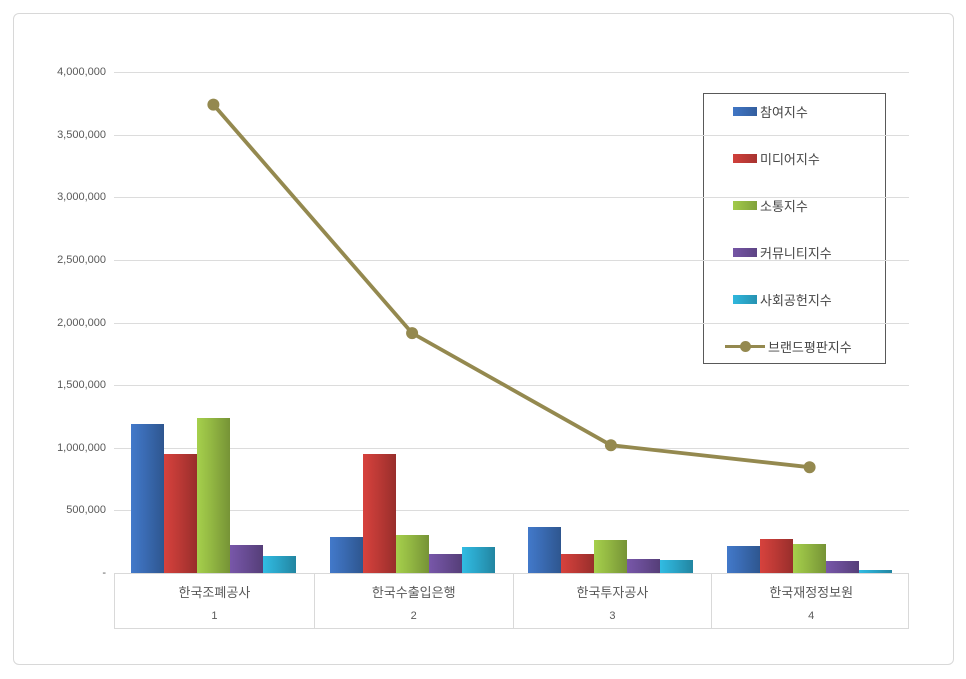 The height and width of the screenshot is (679, 966). What do you see at coordinates (612, 616) in the screenshot?
I see `category-rank: 3` at bounding box center [612, 616].